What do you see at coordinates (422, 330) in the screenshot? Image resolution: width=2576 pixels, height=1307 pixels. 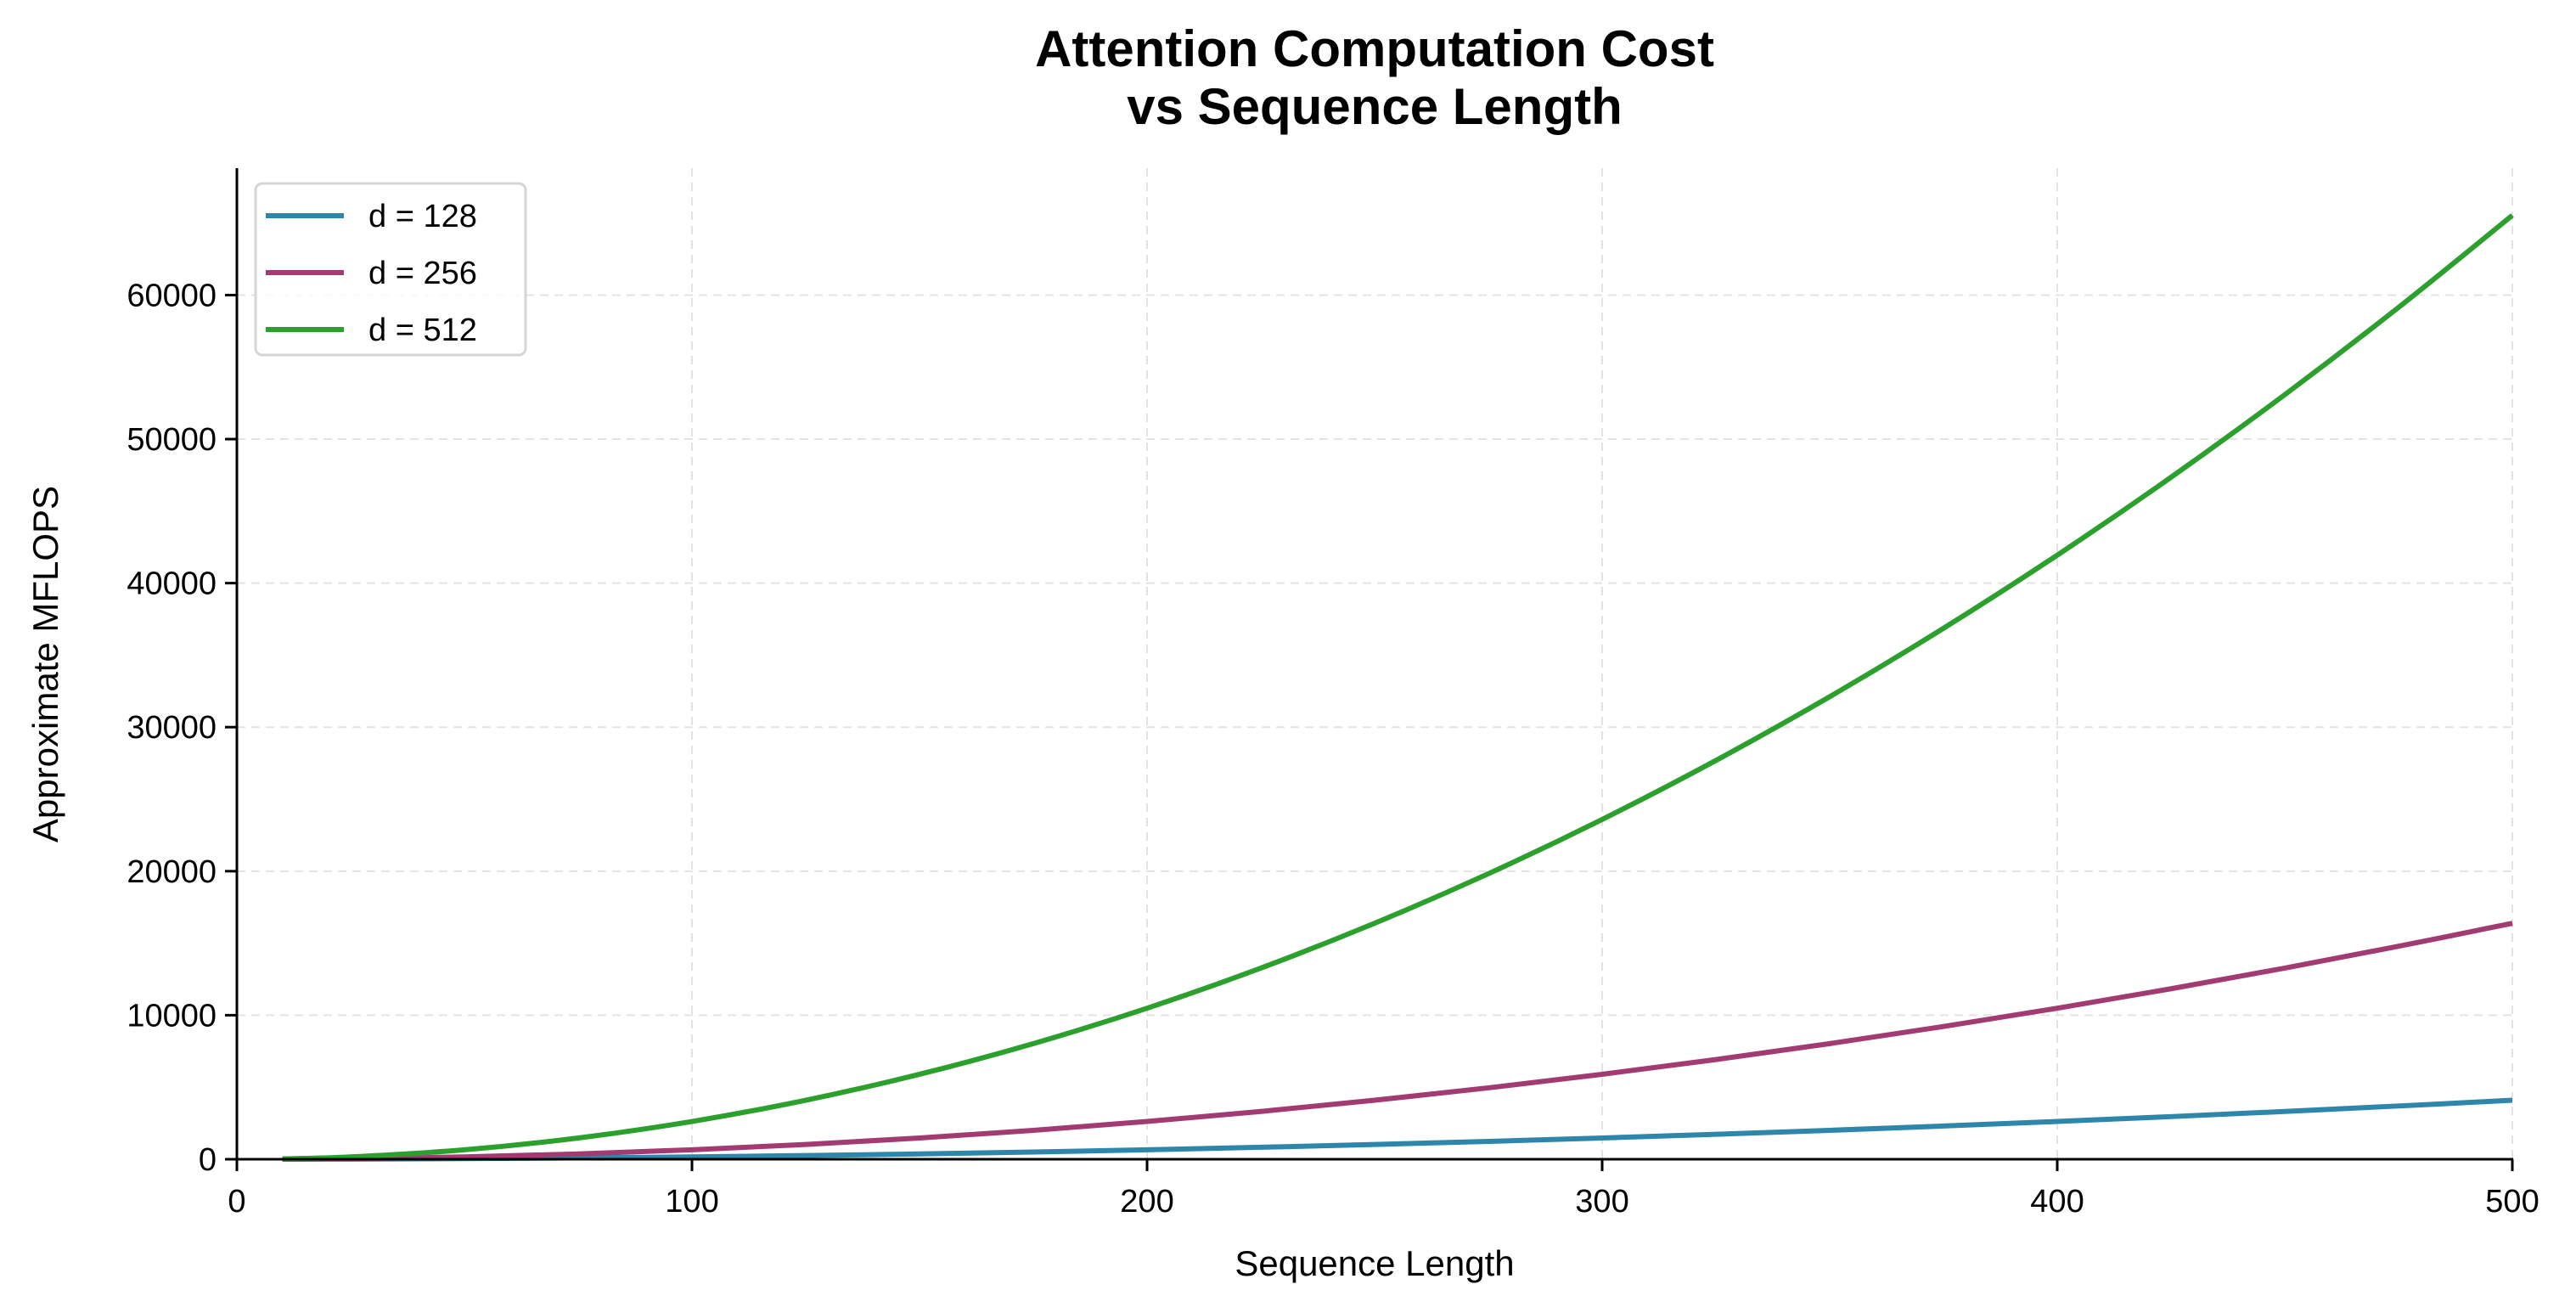 I see `legend-label: d = 512` at bounding box center [422, 330].